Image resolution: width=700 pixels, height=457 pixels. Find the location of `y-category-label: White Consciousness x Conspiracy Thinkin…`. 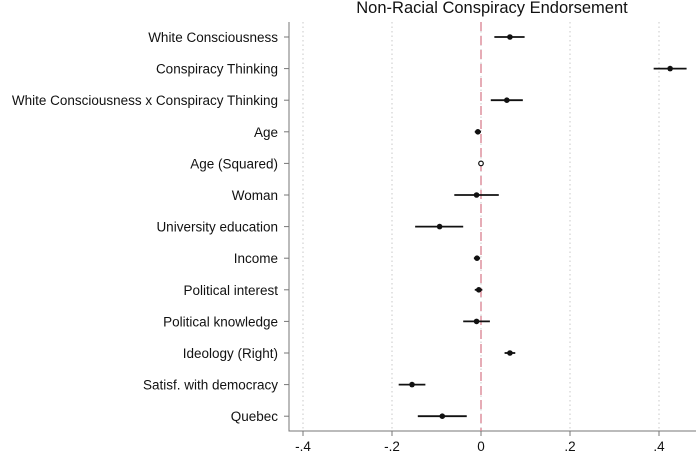

y-category-label: White Consciousness x Conspiracy Thinkin… is located at coordinates (145, 100).